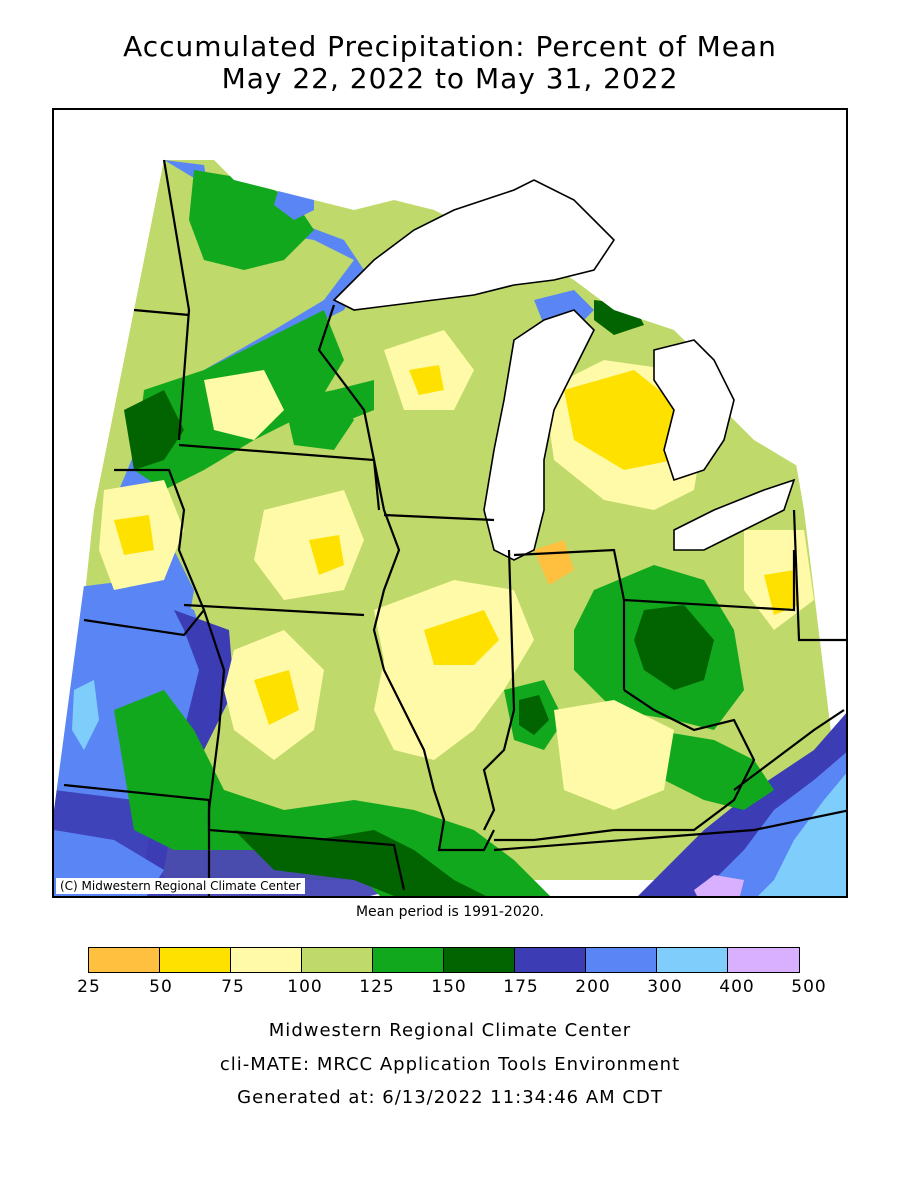  I want to click on legend-tick-500: 500, so click(809, 987).